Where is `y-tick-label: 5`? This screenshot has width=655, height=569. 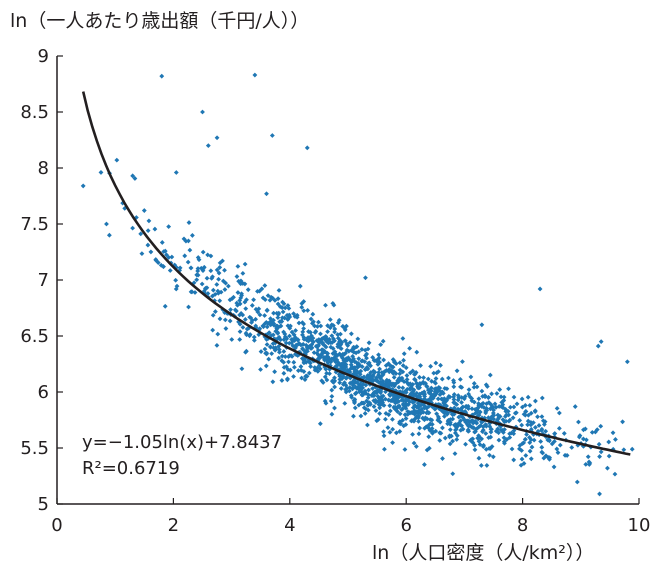 y-tick-label: 5 is located at coordinates (43, 504).